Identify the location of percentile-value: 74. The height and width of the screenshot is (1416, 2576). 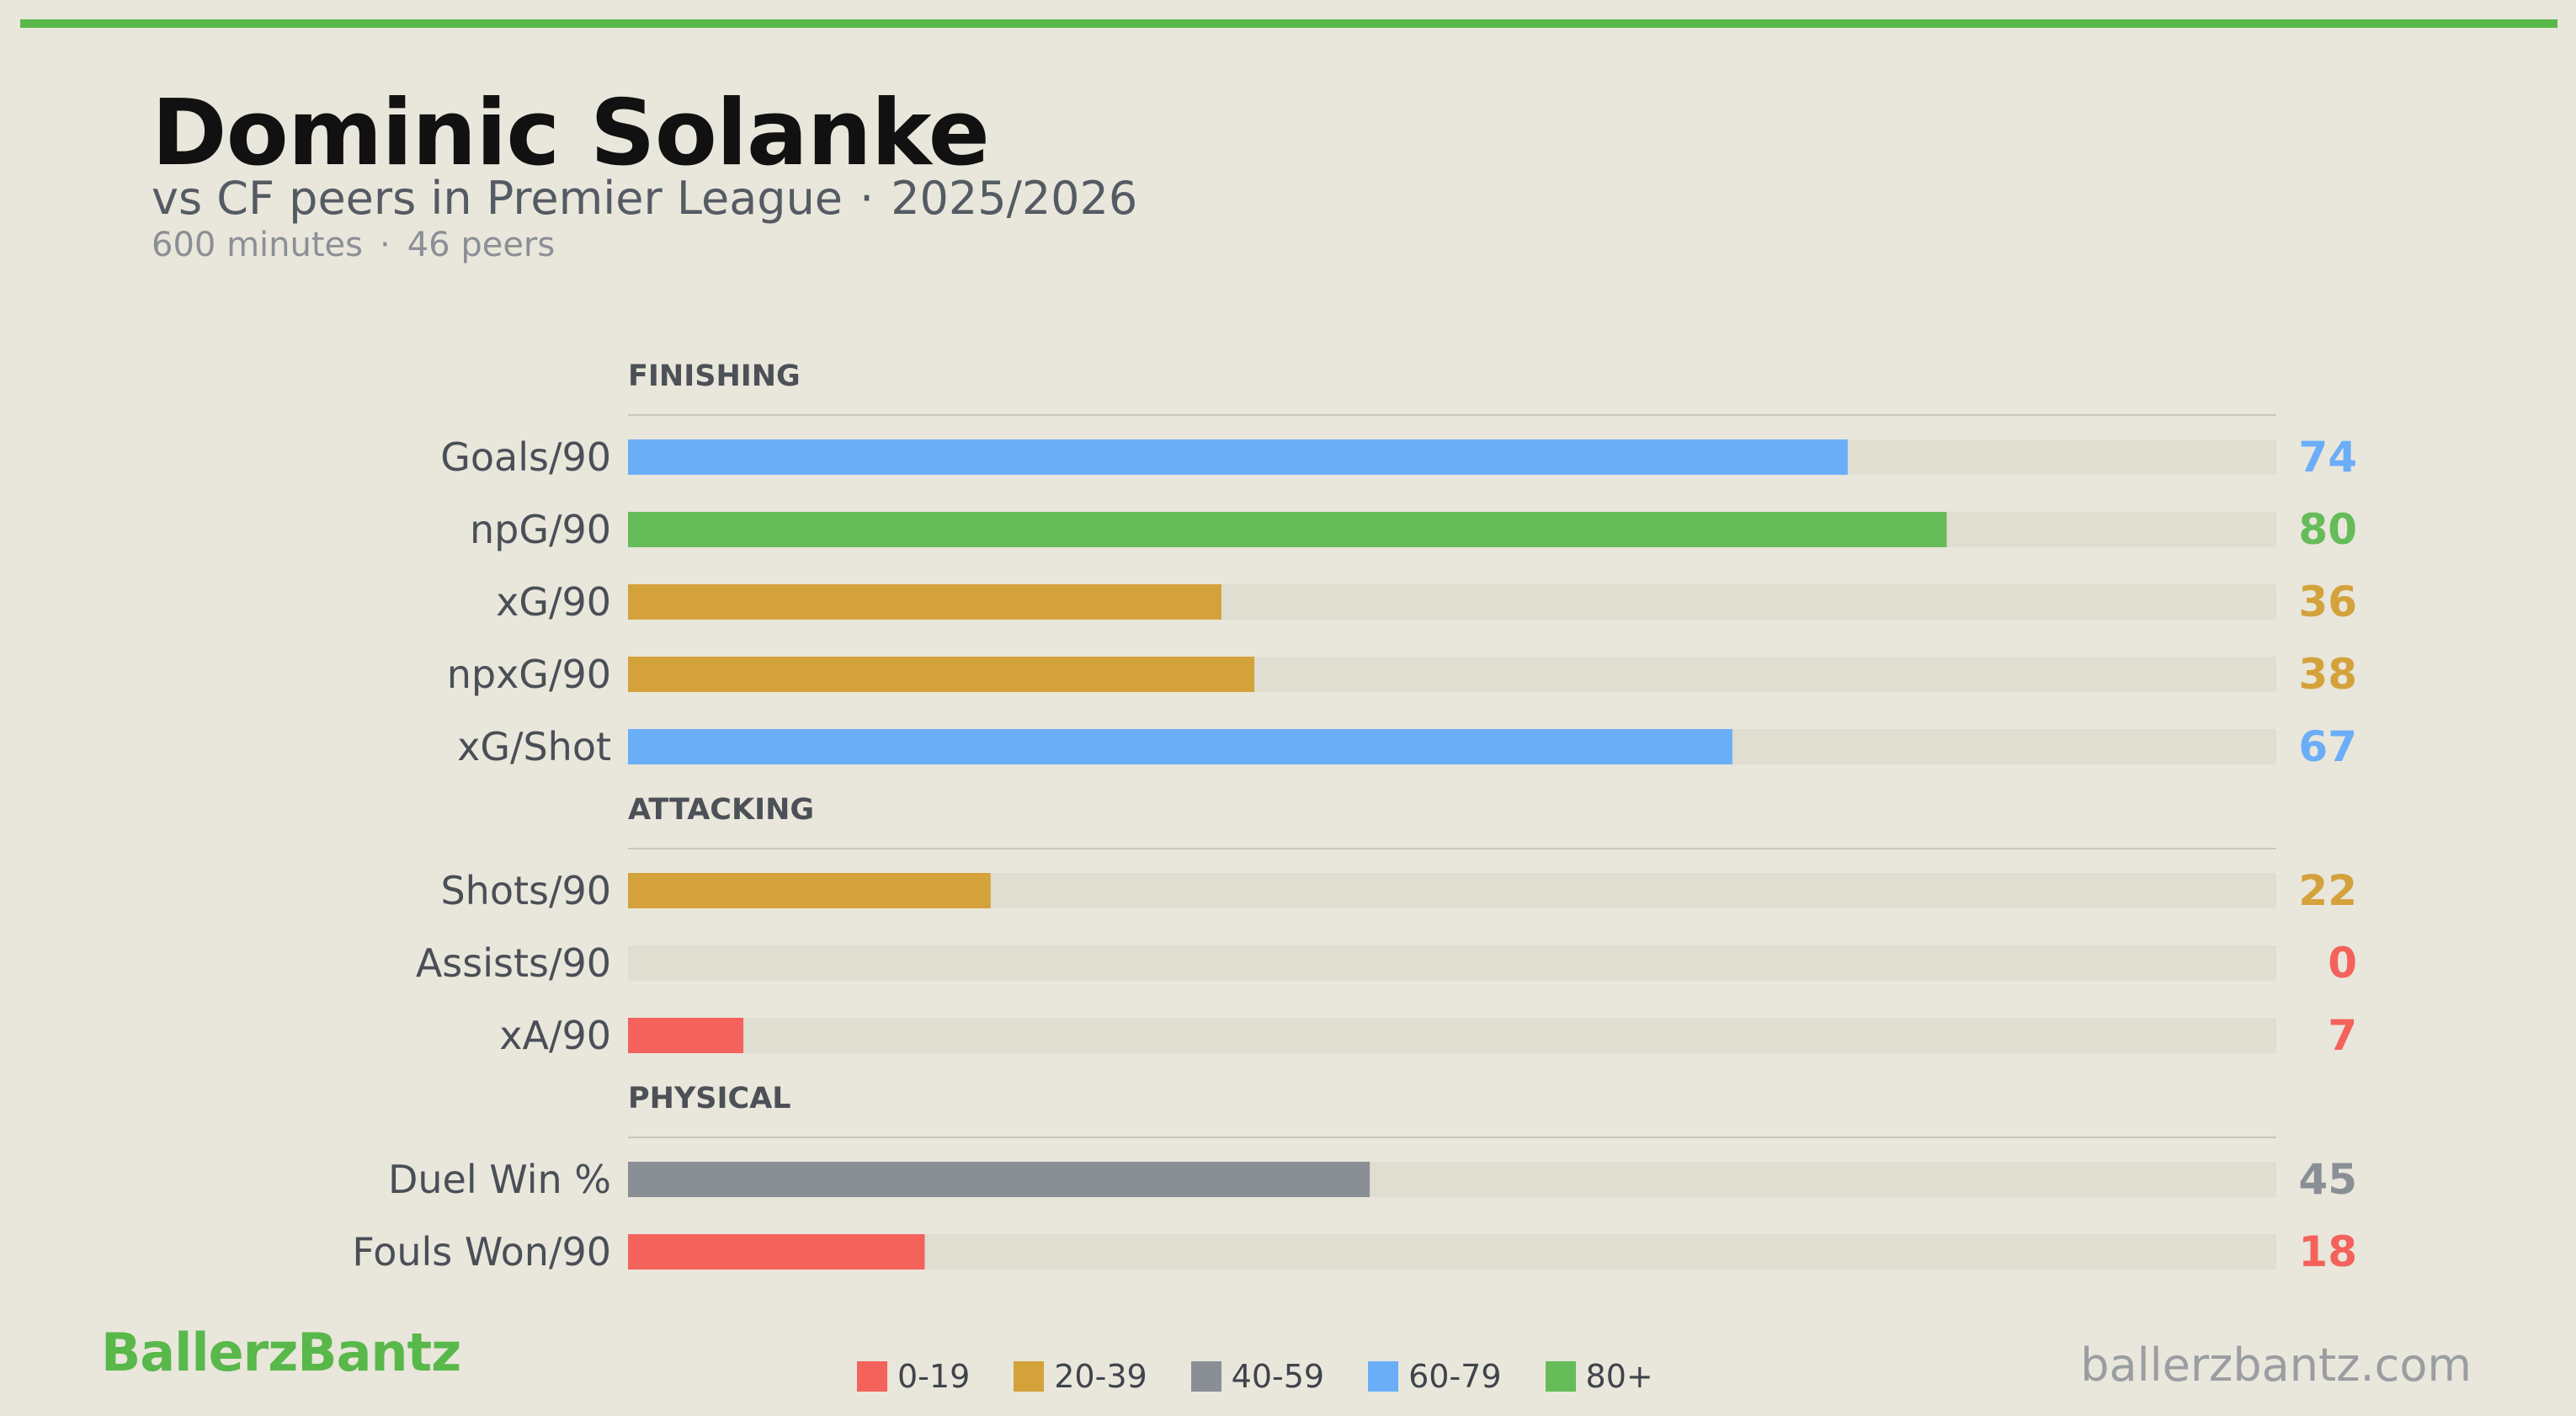
(2328, 457).